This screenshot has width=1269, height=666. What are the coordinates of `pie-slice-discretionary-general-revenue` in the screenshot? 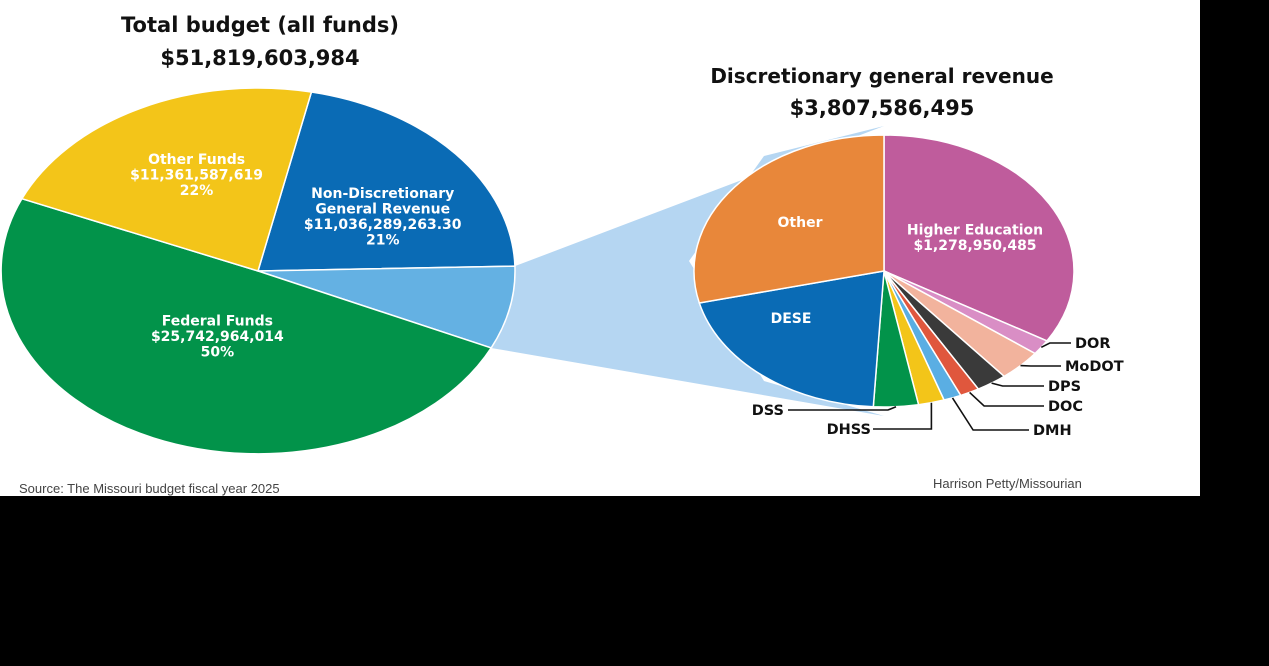 It's located at (386, 307).